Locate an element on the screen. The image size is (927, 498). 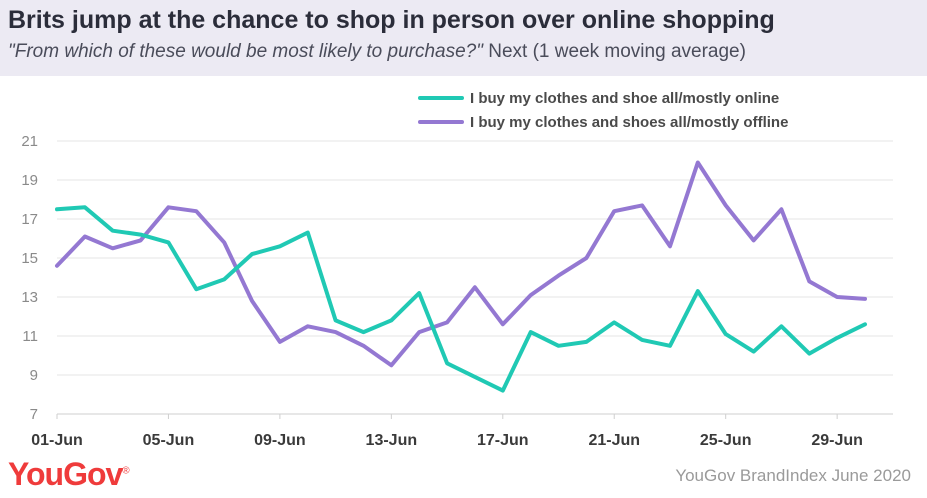
x-tick-label: 05-Jun is located at coordinates (169, 440).